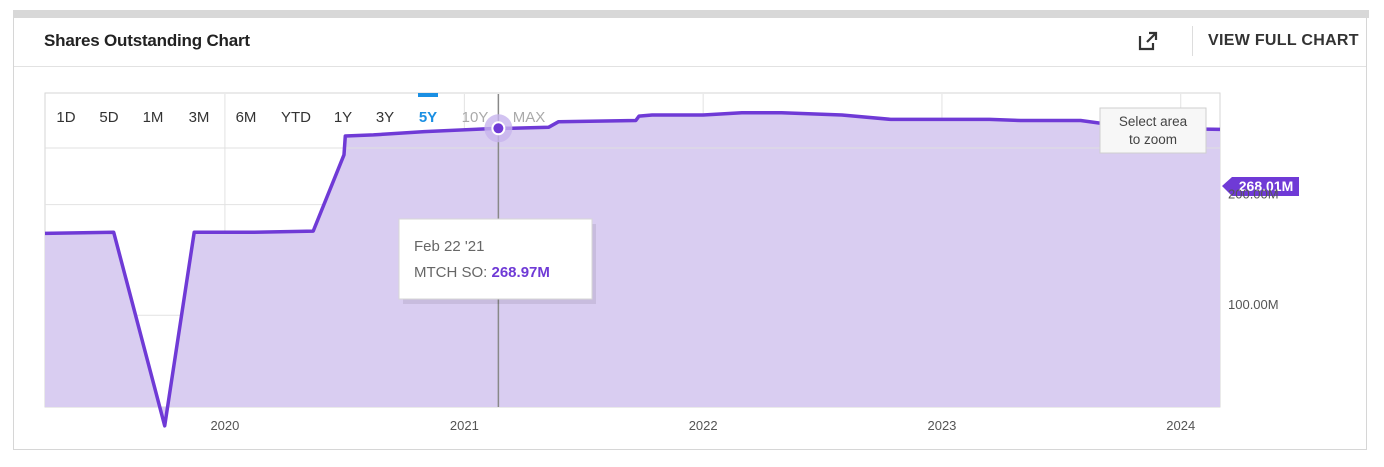  I want to click on range-button-3m: 3M, so click(199, 117).